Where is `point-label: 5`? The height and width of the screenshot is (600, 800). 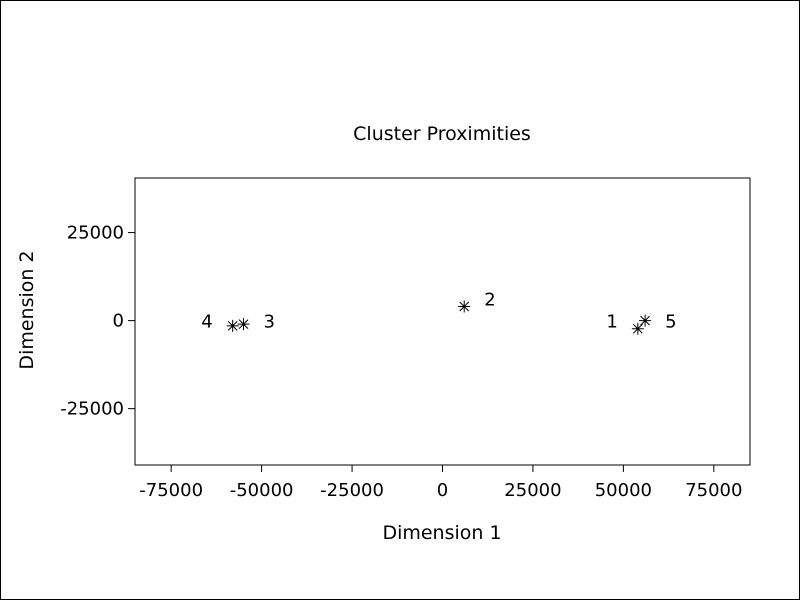
point-label: 5 is located at coordinates (670, 322).